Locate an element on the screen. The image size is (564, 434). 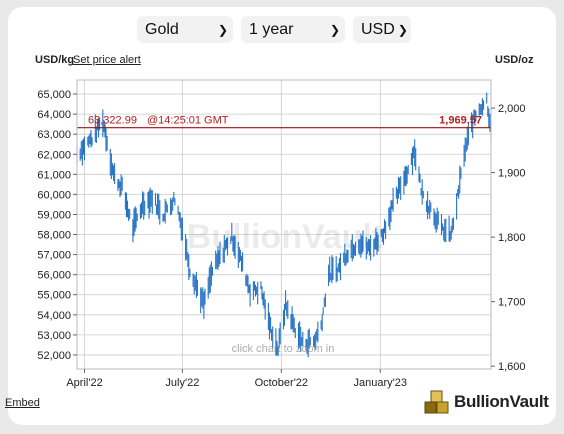
right-tick-label: 1,600 is located at coordinates (512, 367).